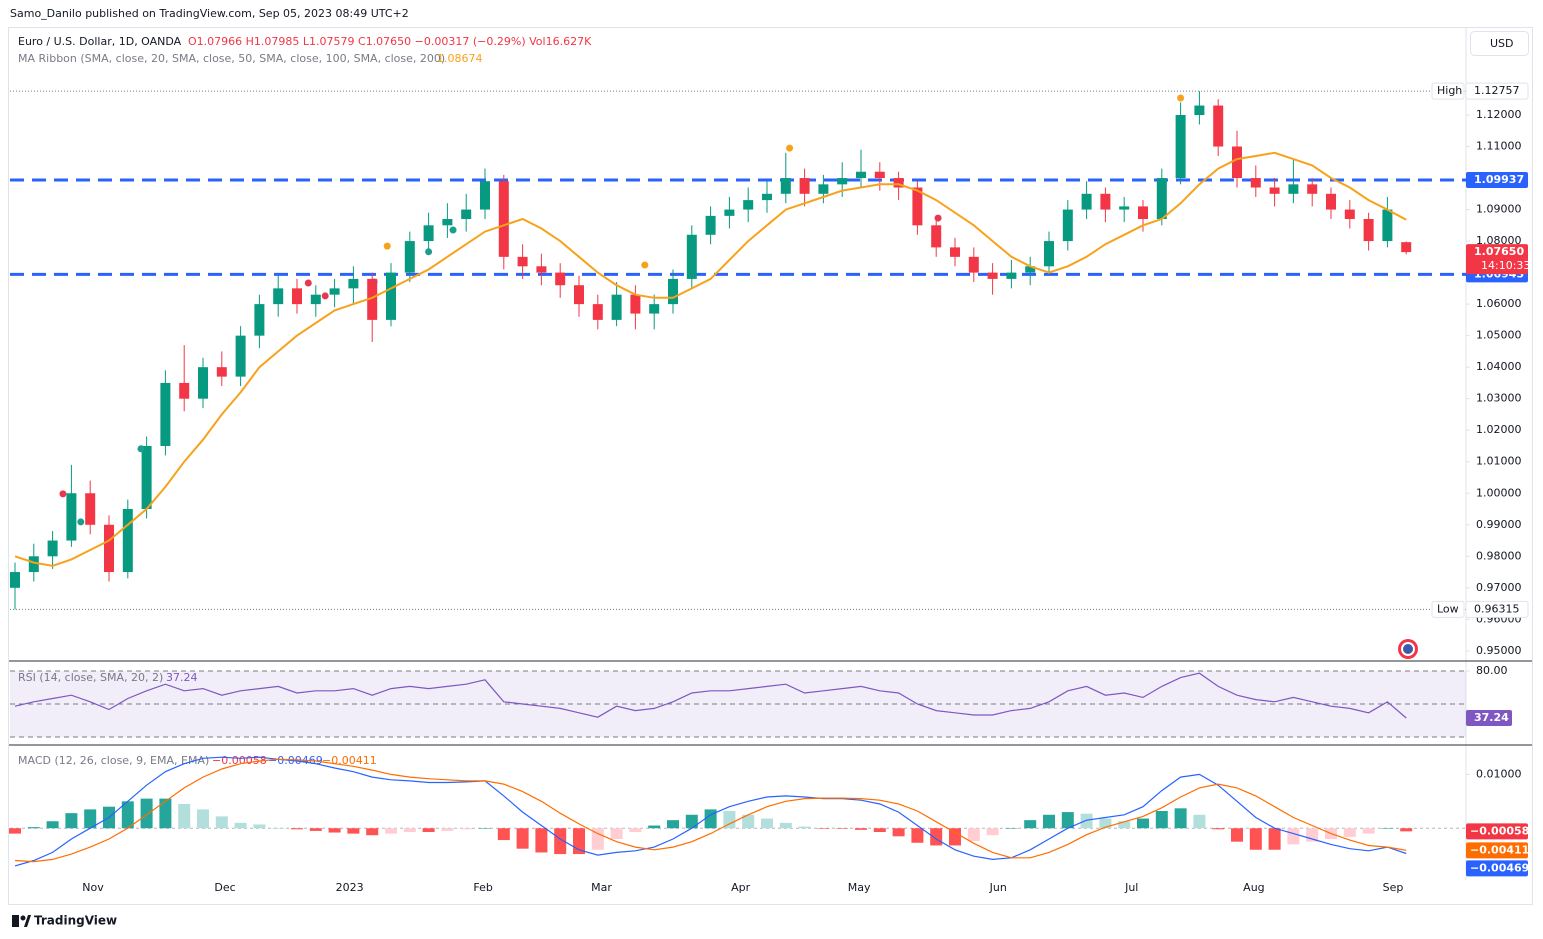 Image resolution: width=1543 pixels, height=939 pixels. Describe the element at coordinates (1408, 649) in the screenshot. I see `symbol-icon` at that location.